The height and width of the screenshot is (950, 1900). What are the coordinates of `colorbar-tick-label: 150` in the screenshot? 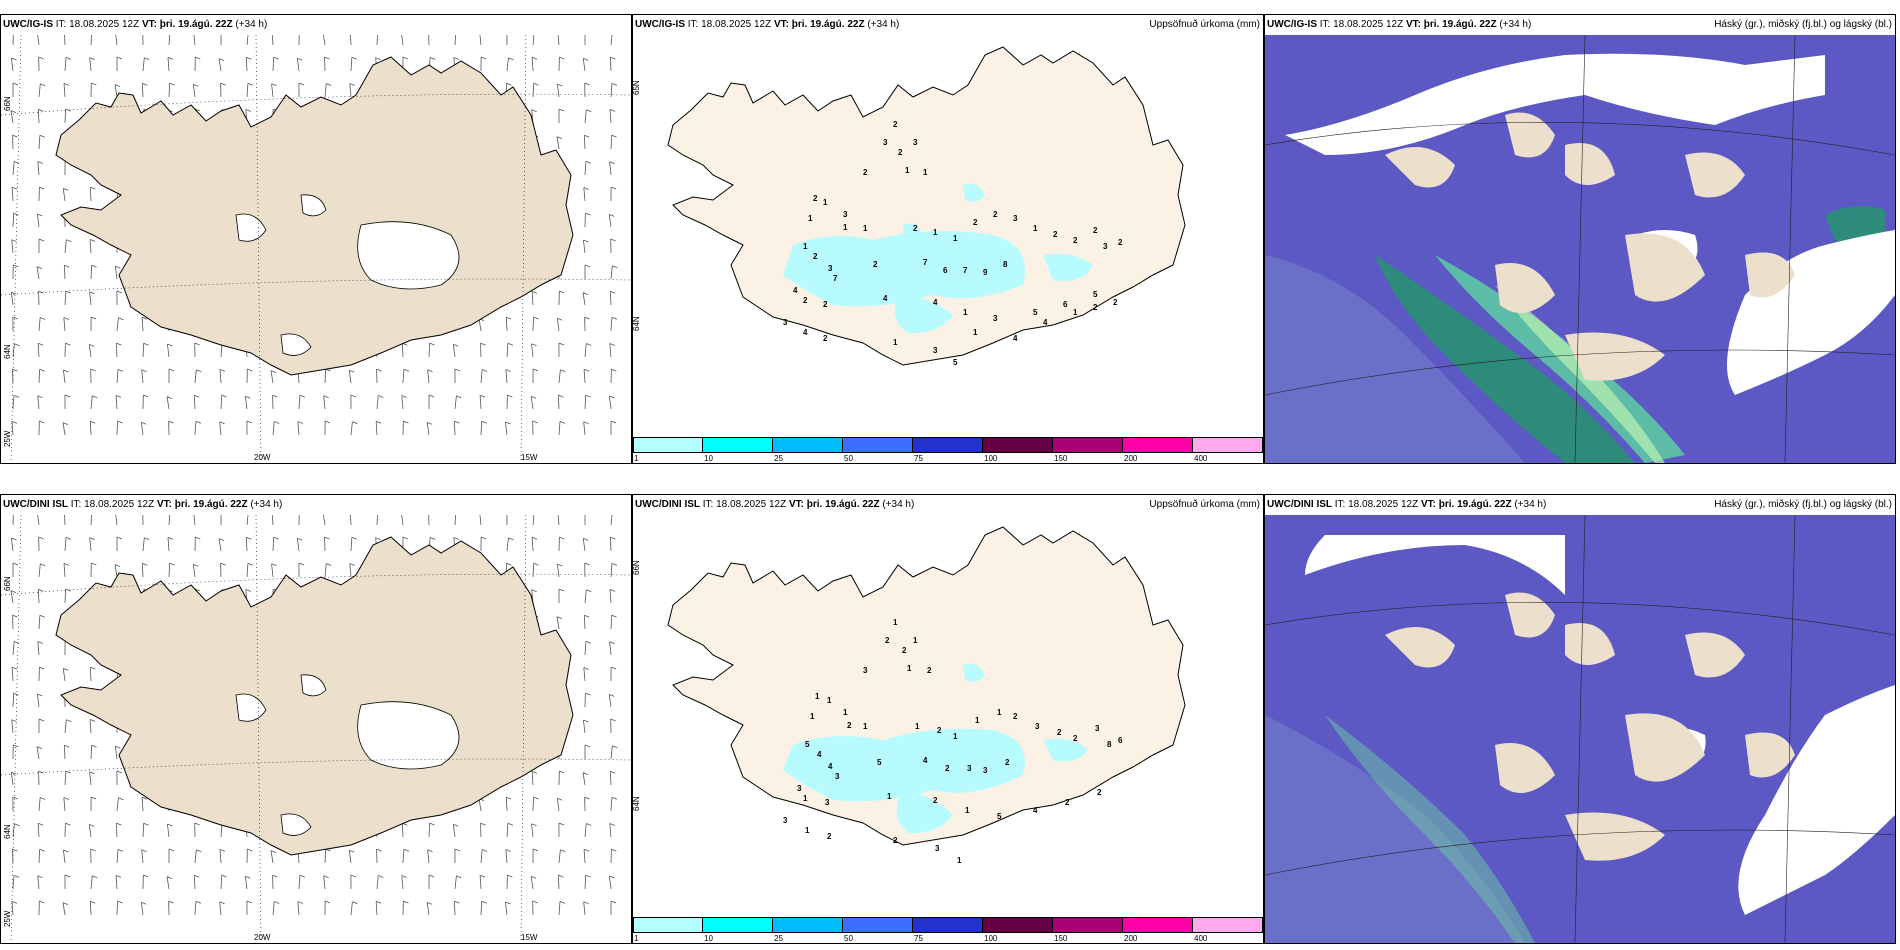 It's located at (1061, 458).